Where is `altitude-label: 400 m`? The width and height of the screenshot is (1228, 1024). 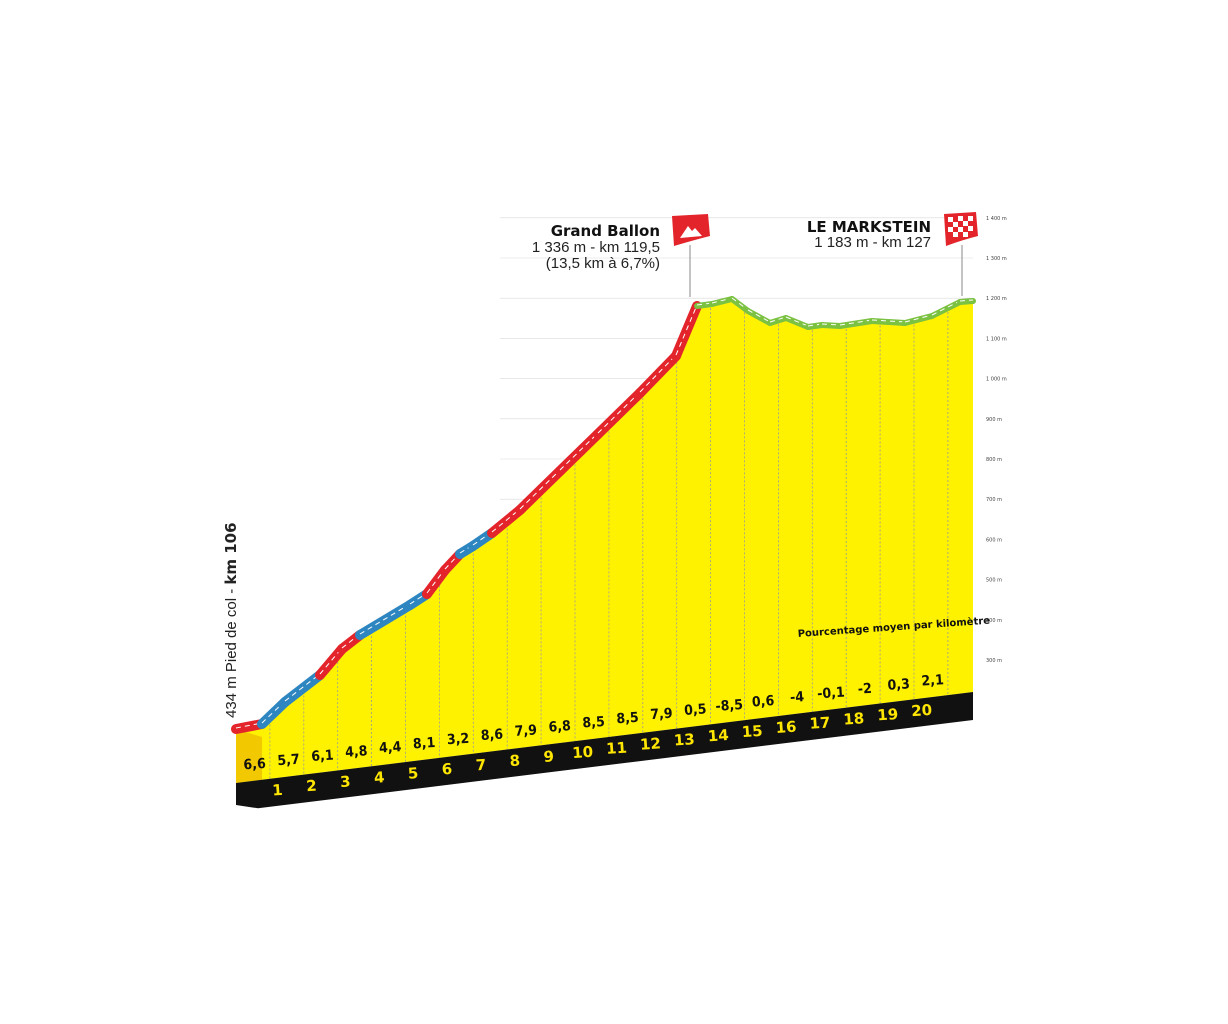
altitude-label: 400 m is located at coordinates (994, 621).